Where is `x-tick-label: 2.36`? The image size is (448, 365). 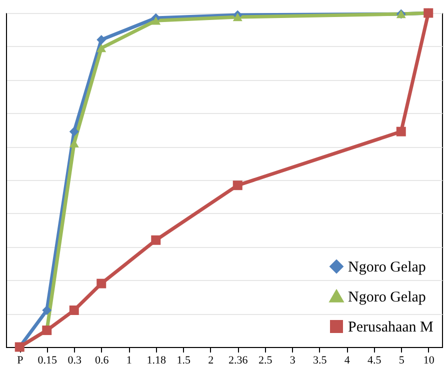 x-tick-label: 2.36 is located at coordinates (238, 359).